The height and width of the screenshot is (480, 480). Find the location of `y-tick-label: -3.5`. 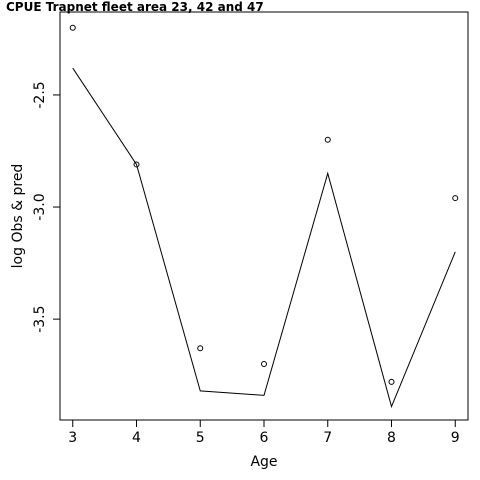

y-tick-label: -3.5 is located at coordinates (40, 318).